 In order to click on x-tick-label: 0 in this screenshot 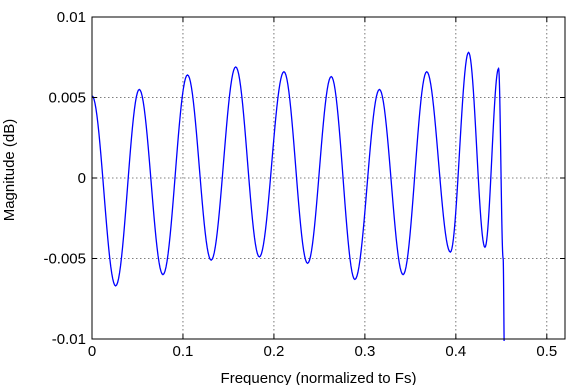, I will do `click(92, 351)`.